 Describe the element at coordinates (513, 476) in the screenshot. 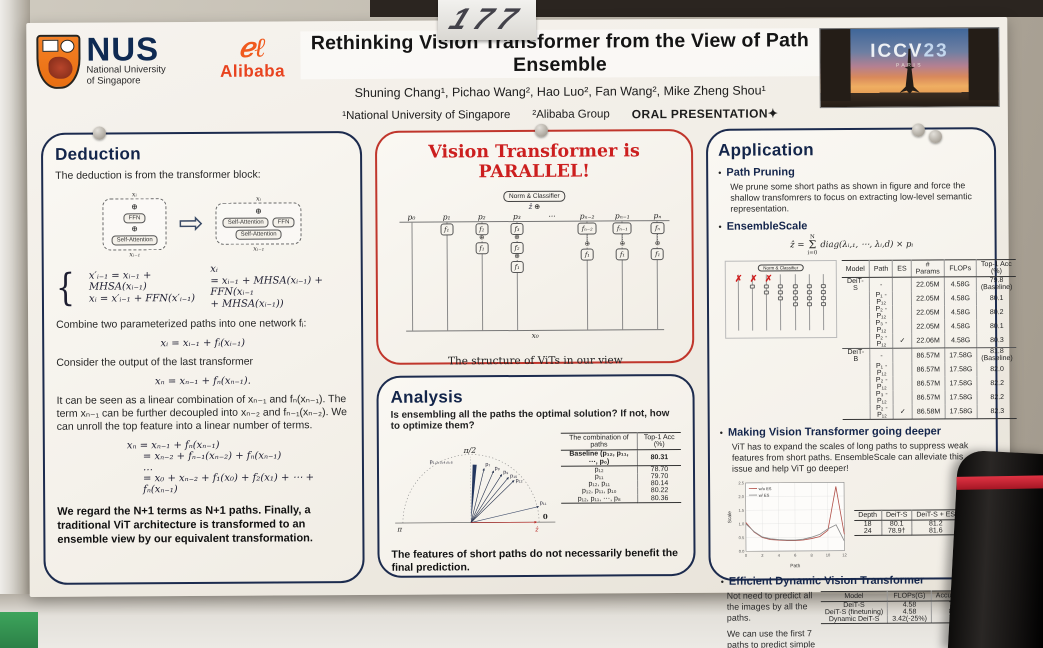

I see `p10-label: p₁₀` at that location.